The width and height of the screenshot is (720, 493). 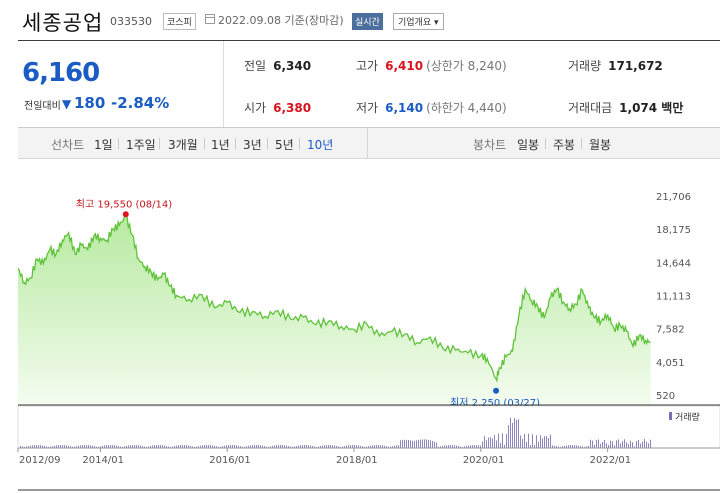 I want to click on tab-10y: 10년, so click(x=320, y=145).